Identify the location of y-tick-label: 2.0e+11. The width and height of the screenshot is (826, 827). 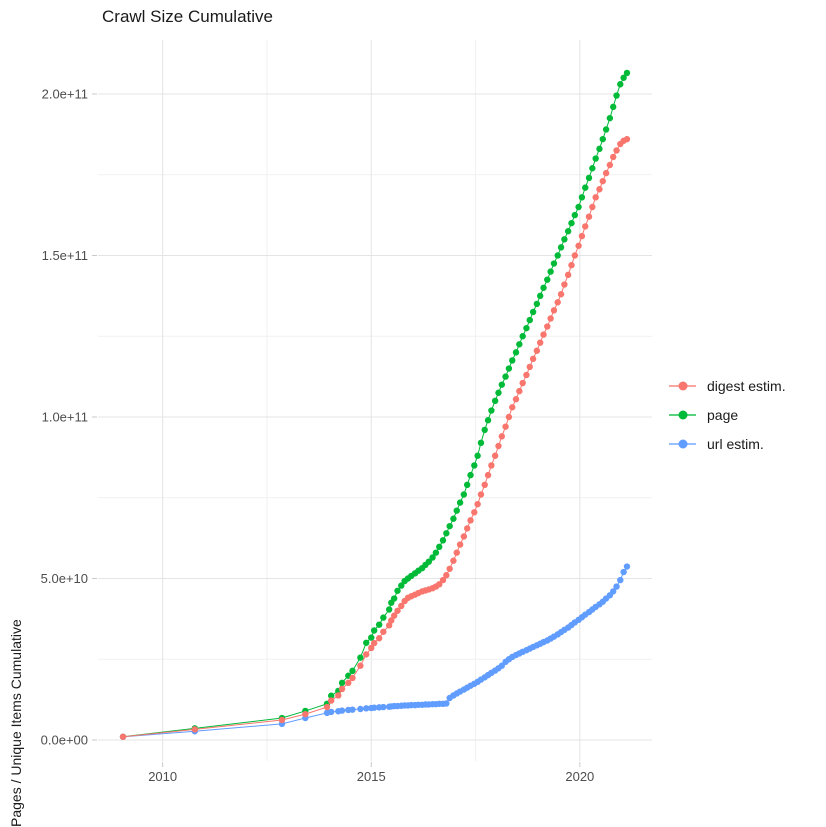
(65, 93).